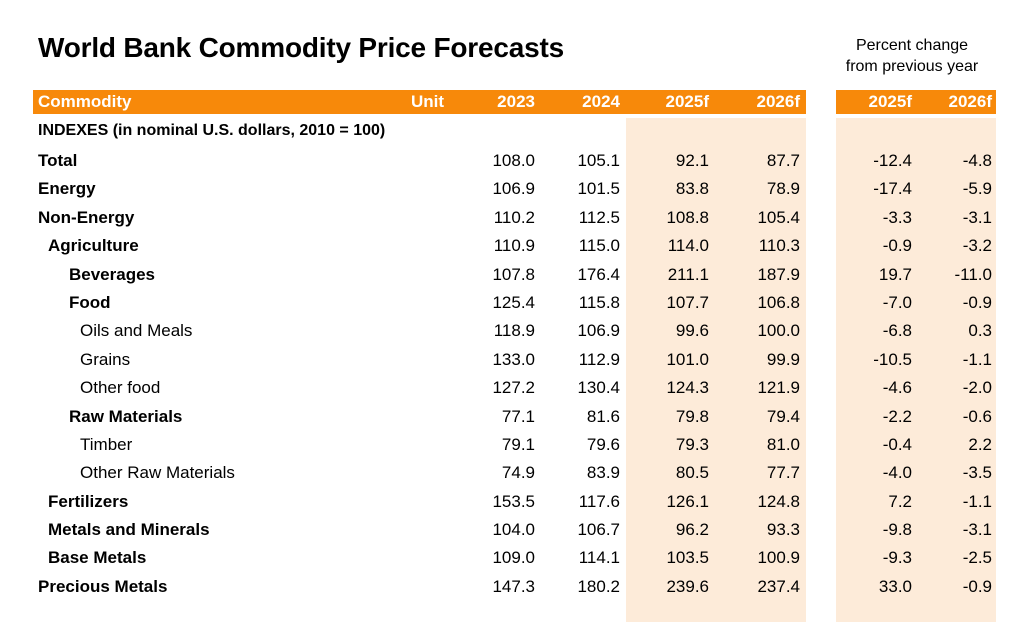 Image resolution: width=1024 pixels, height=622 pixels. What do you see at coordinates (603, 473) in the screenshot?
I see `value-2024: 83.9` at bounding box center [603, 473].